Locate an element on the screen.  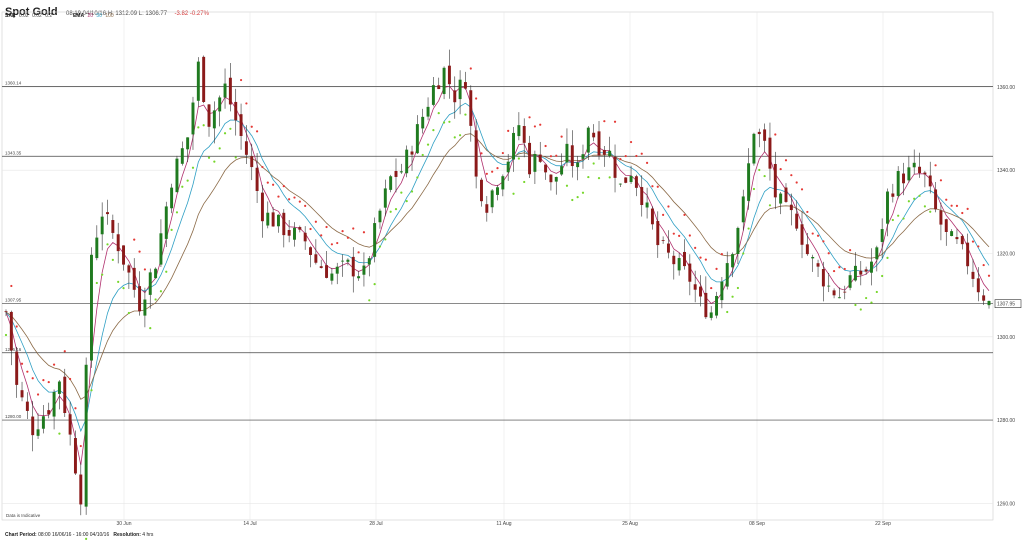
price-change: -3.82 -0.27% is located at coordinates (191, 14).